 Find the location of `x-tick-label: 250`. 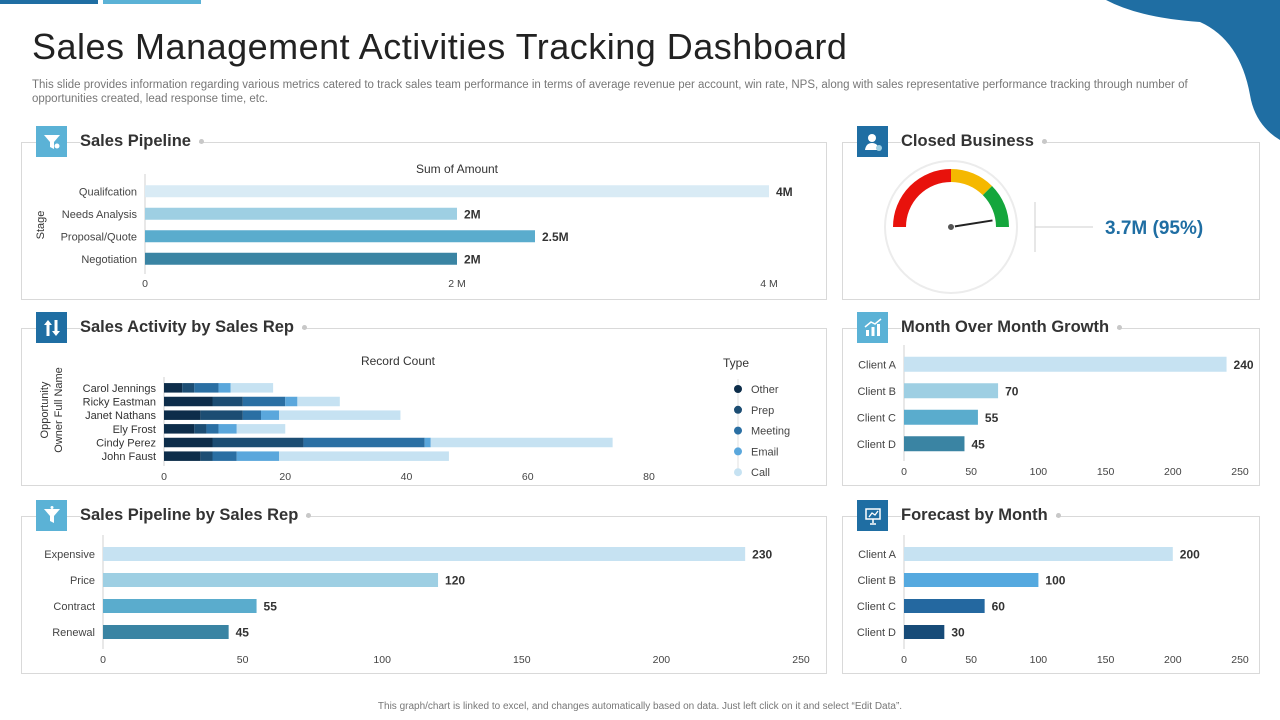

x-tick-label: 250 is located at coordinates (1240, 472).